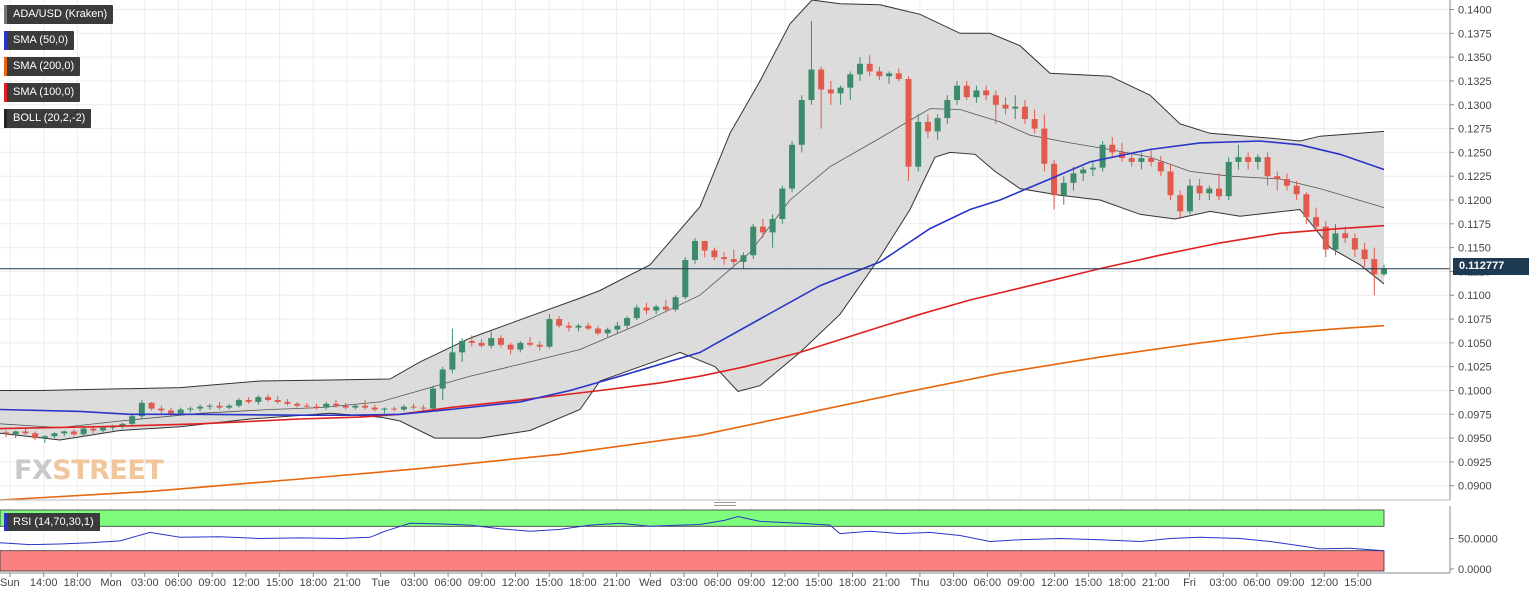  What do you see at coordinates (1491, 266) in the screenshot?
I see `current-price-tag: 0.112777` at bounding box center [1491, 266].